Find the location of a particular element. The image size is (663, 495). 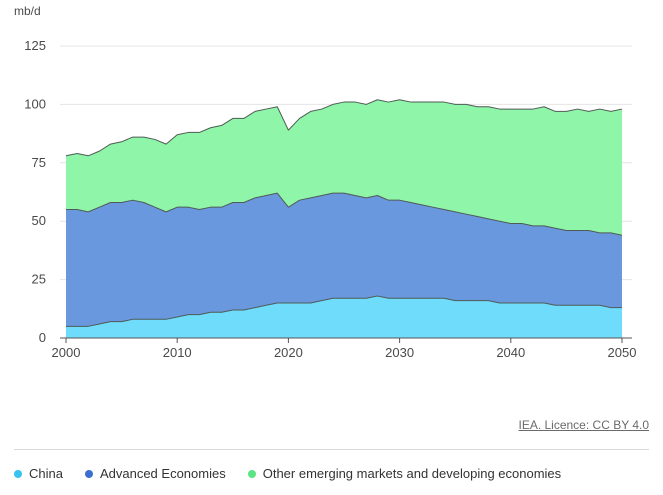

y-tick-label-0: 0 is located at coordinates (42, 337).